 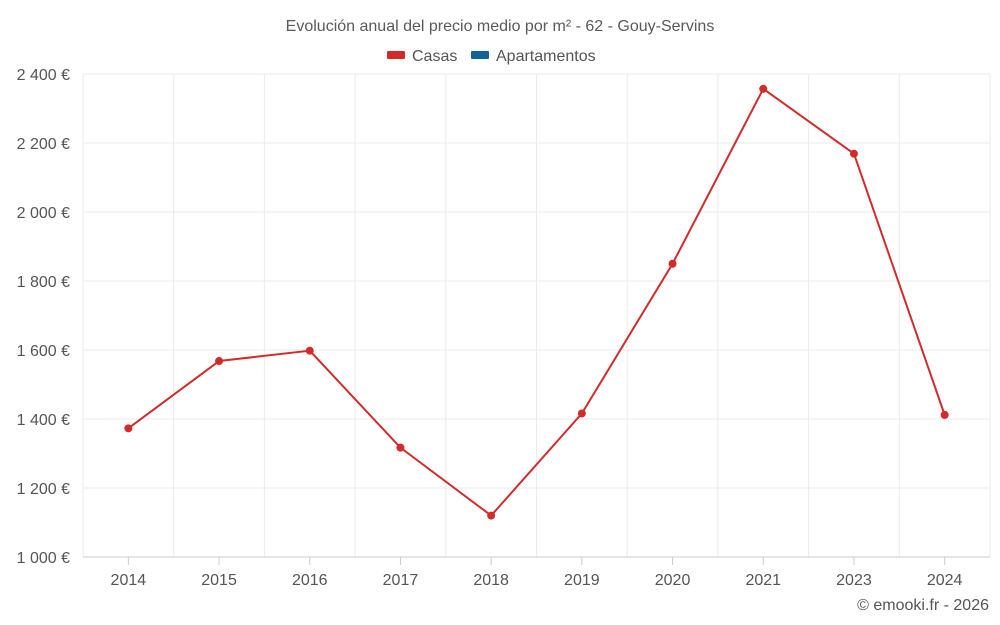 I want to click on y-tick-label: 1 000 €, so click(x=43, y=558).